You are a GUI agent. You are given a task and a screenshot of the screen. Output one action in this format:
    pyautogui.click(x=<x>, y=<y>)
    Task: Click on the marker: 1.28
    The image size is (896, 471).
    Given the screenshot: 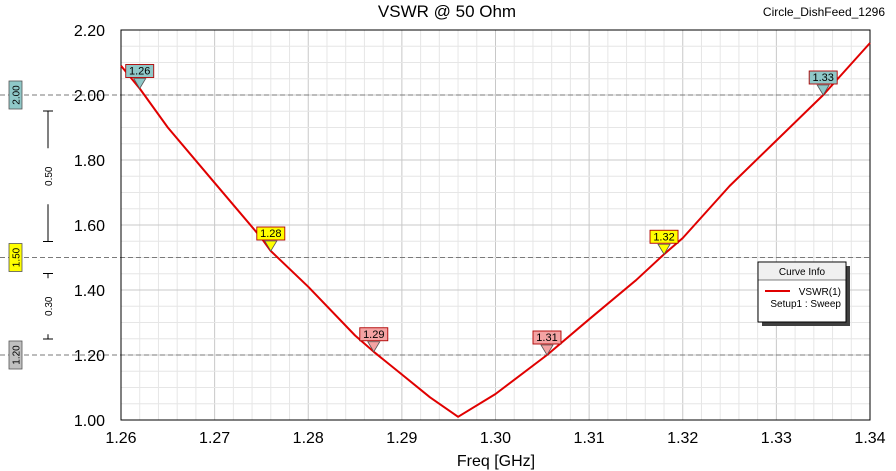 What is the action you would take?
    pyautogui.click(x=271, y=239)
    